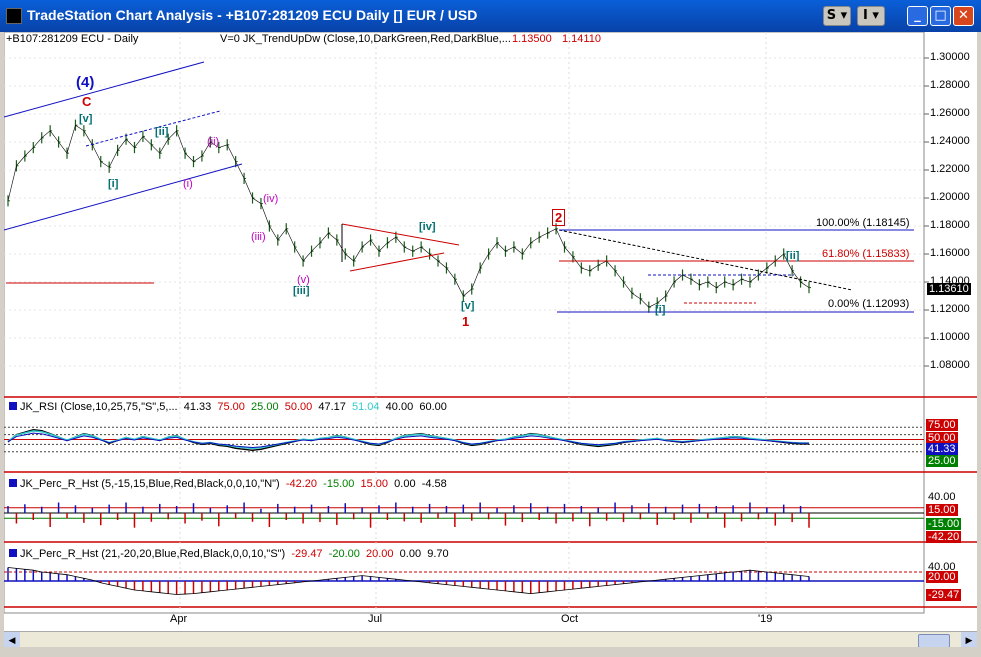 The image size is (981, 657). I want to click on wave-label-i-paren: (i), so click(188, 184).